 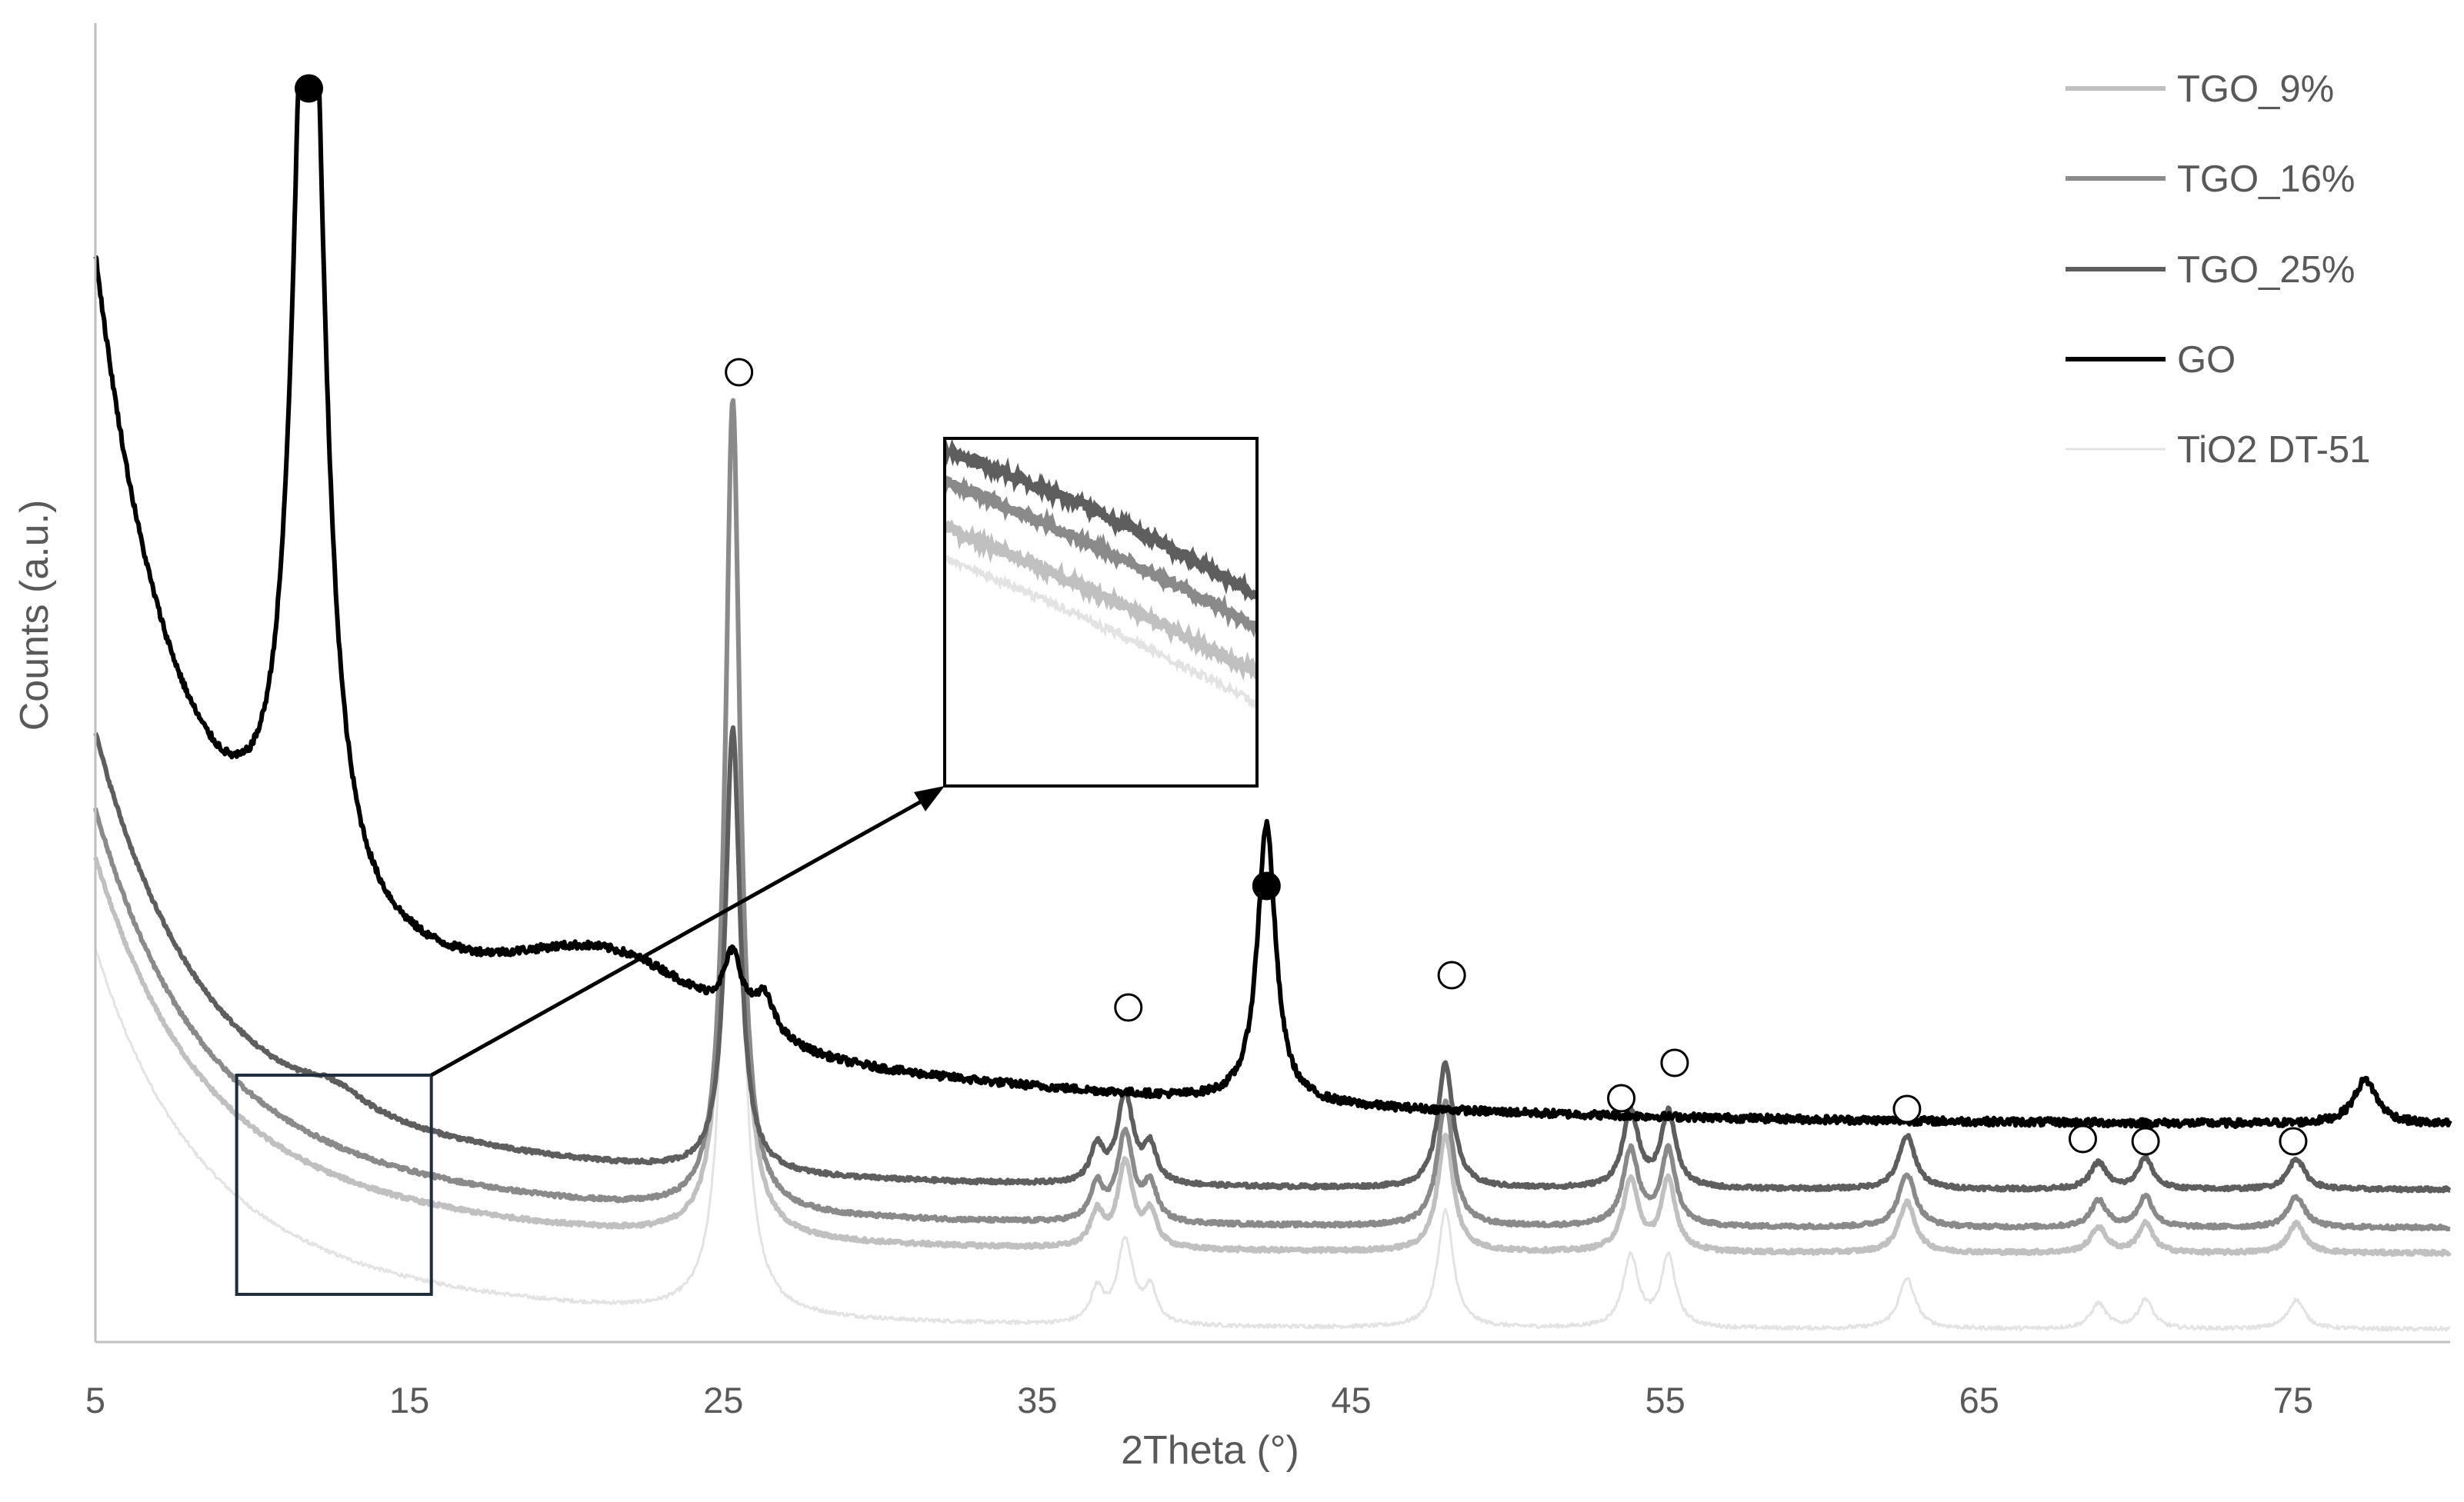 What do you see at coordinates (2256, 89) in the screenshot?
I see `legend-label: TGO_9%` at bounding box center [2256, 89].